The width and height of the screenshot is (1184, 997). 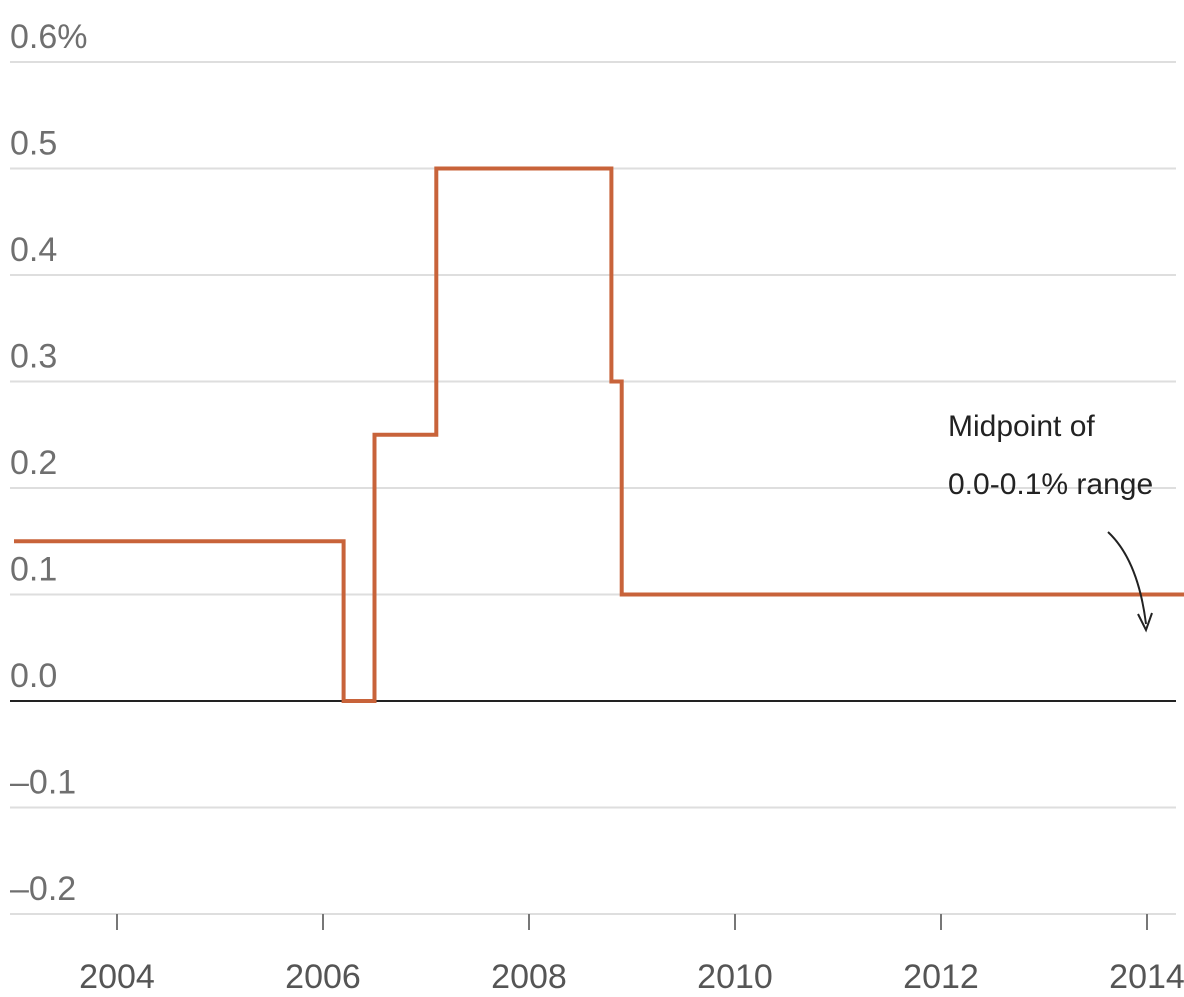 I want to click on y-tick-label: 0.4, so click(x=33, y=250).